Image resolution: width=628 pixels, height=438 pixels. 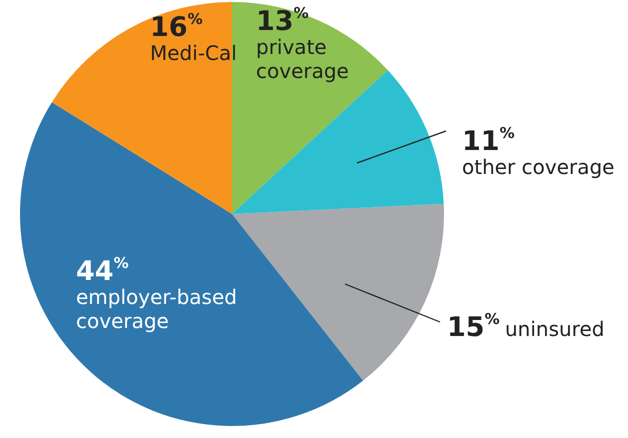 I want to click on slice-label: employer-based coverage, so click(x=156, y=309).